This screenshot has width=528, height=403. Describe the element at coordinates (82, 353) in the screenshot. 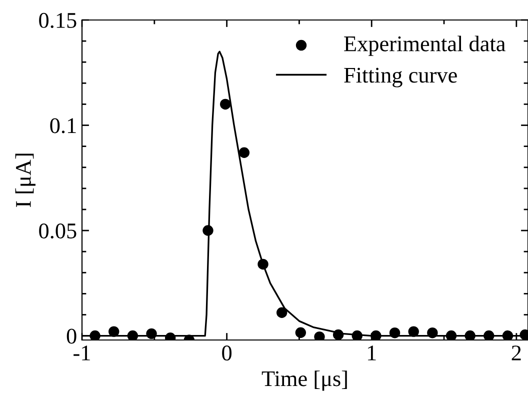

I see `x-tick-label: -1` at that location.